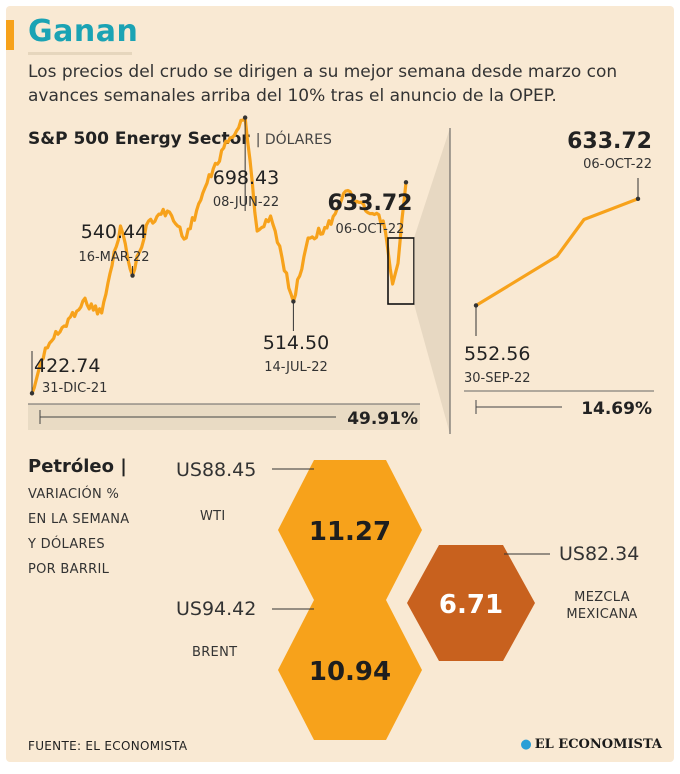 This screenshot has height=774, width=680. Describe the element at coordinates (69, 569) in the screenshot. I see `petroleo-subtitle-line: POR BARRIL` at that location.